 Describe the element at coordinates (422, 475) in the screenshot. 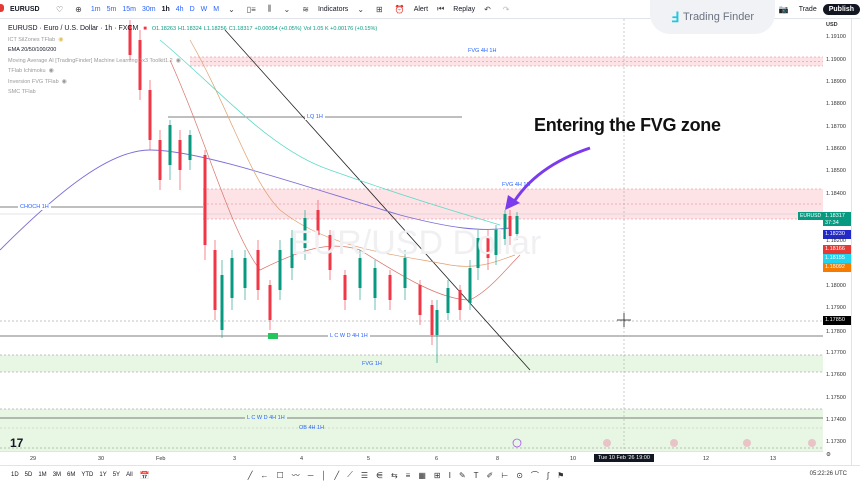

I see `grid-icon: ▦` at that location.